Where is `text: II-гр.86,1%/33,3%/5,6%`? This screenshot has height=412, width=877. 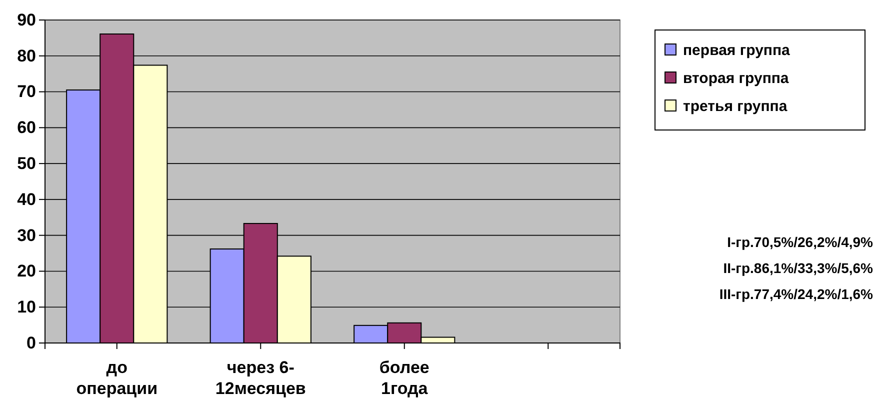 text: II-гр.86,1%/33,3%/5,6% is located at coordinates (798, 268).